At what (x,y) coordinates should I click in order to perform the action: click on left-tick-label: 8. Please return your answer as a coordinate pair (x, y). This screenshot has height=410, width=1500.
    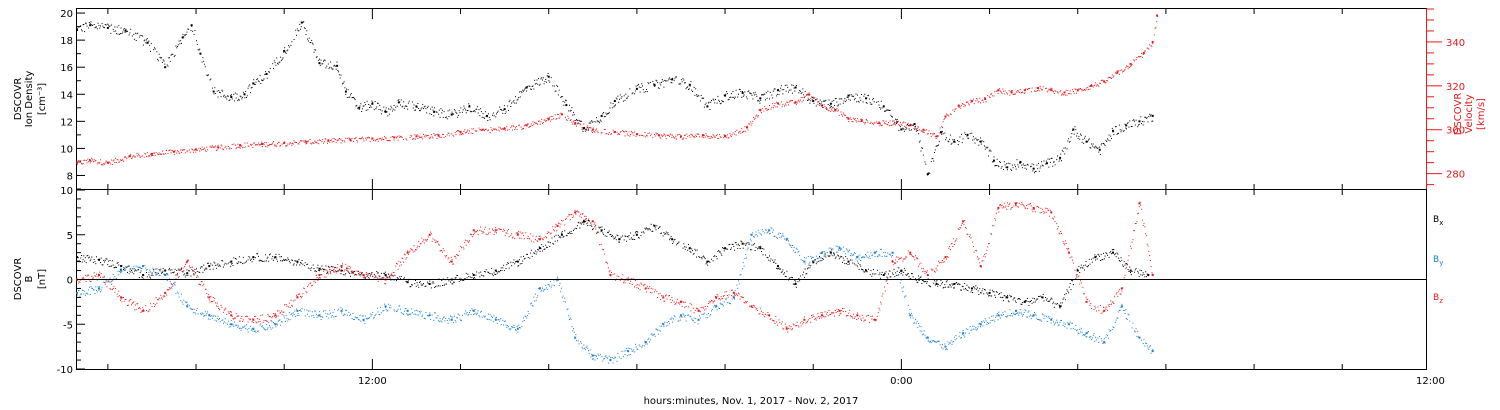
    Looking at the image, I should click on (70, 176).